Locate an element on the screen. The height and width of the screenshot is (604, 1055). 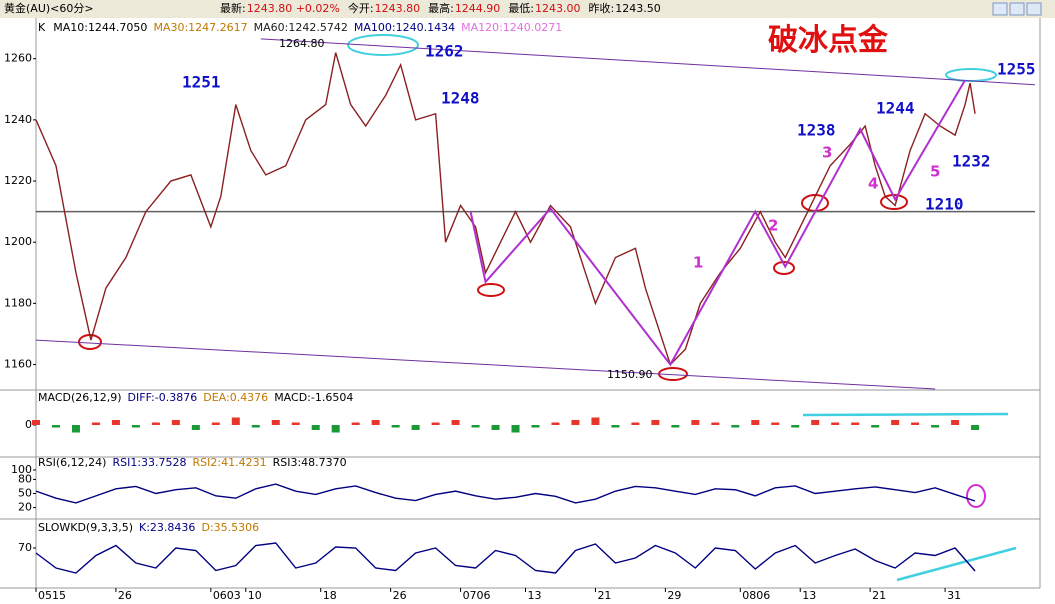
label: D:35.5306 is located at coordinates (230, 527).